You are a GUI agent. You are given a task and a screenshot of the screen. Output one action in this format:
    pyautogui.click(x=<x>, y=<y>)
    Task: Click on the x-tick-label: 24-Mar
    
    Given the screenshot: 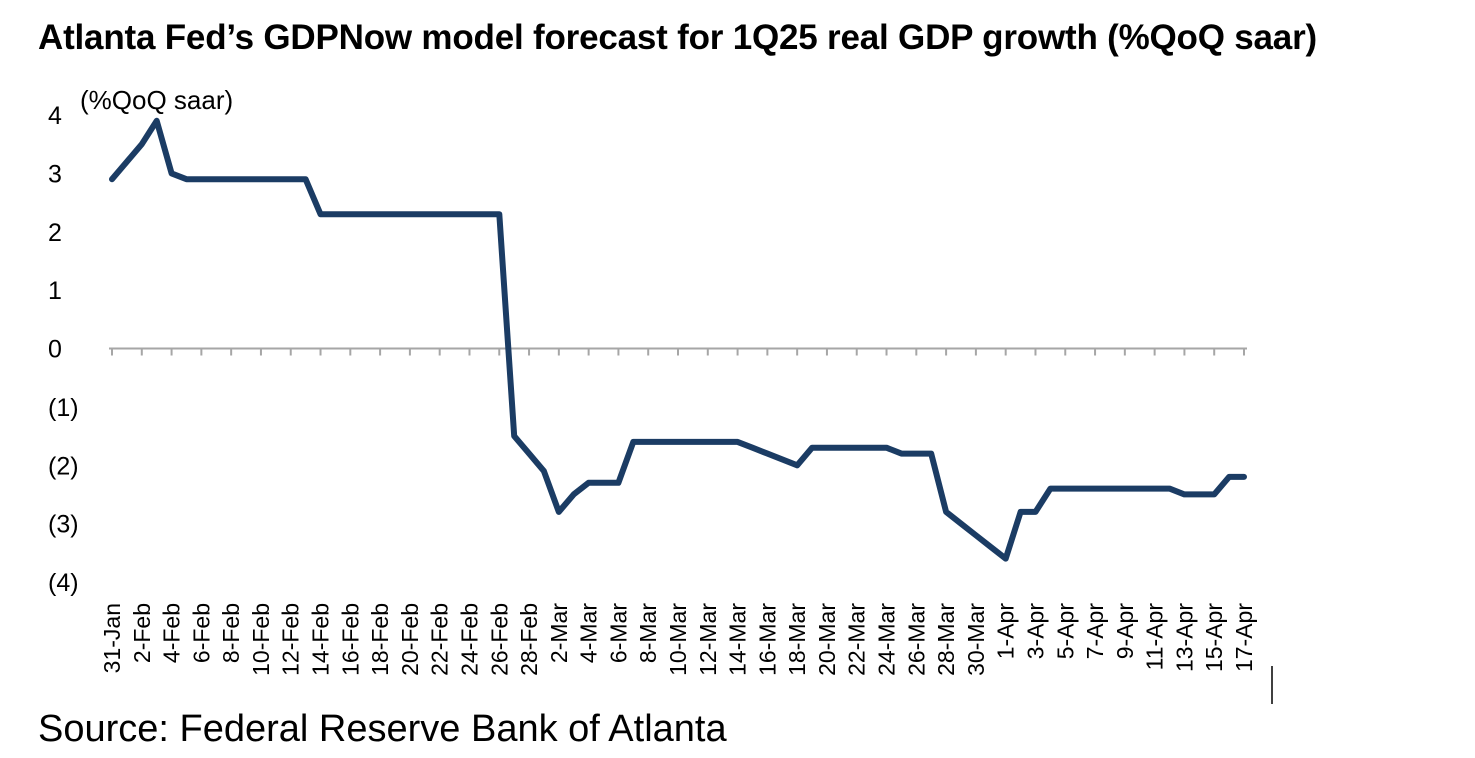 What is the action you would take?
    pyautogui.click(x=887, y=639)
    